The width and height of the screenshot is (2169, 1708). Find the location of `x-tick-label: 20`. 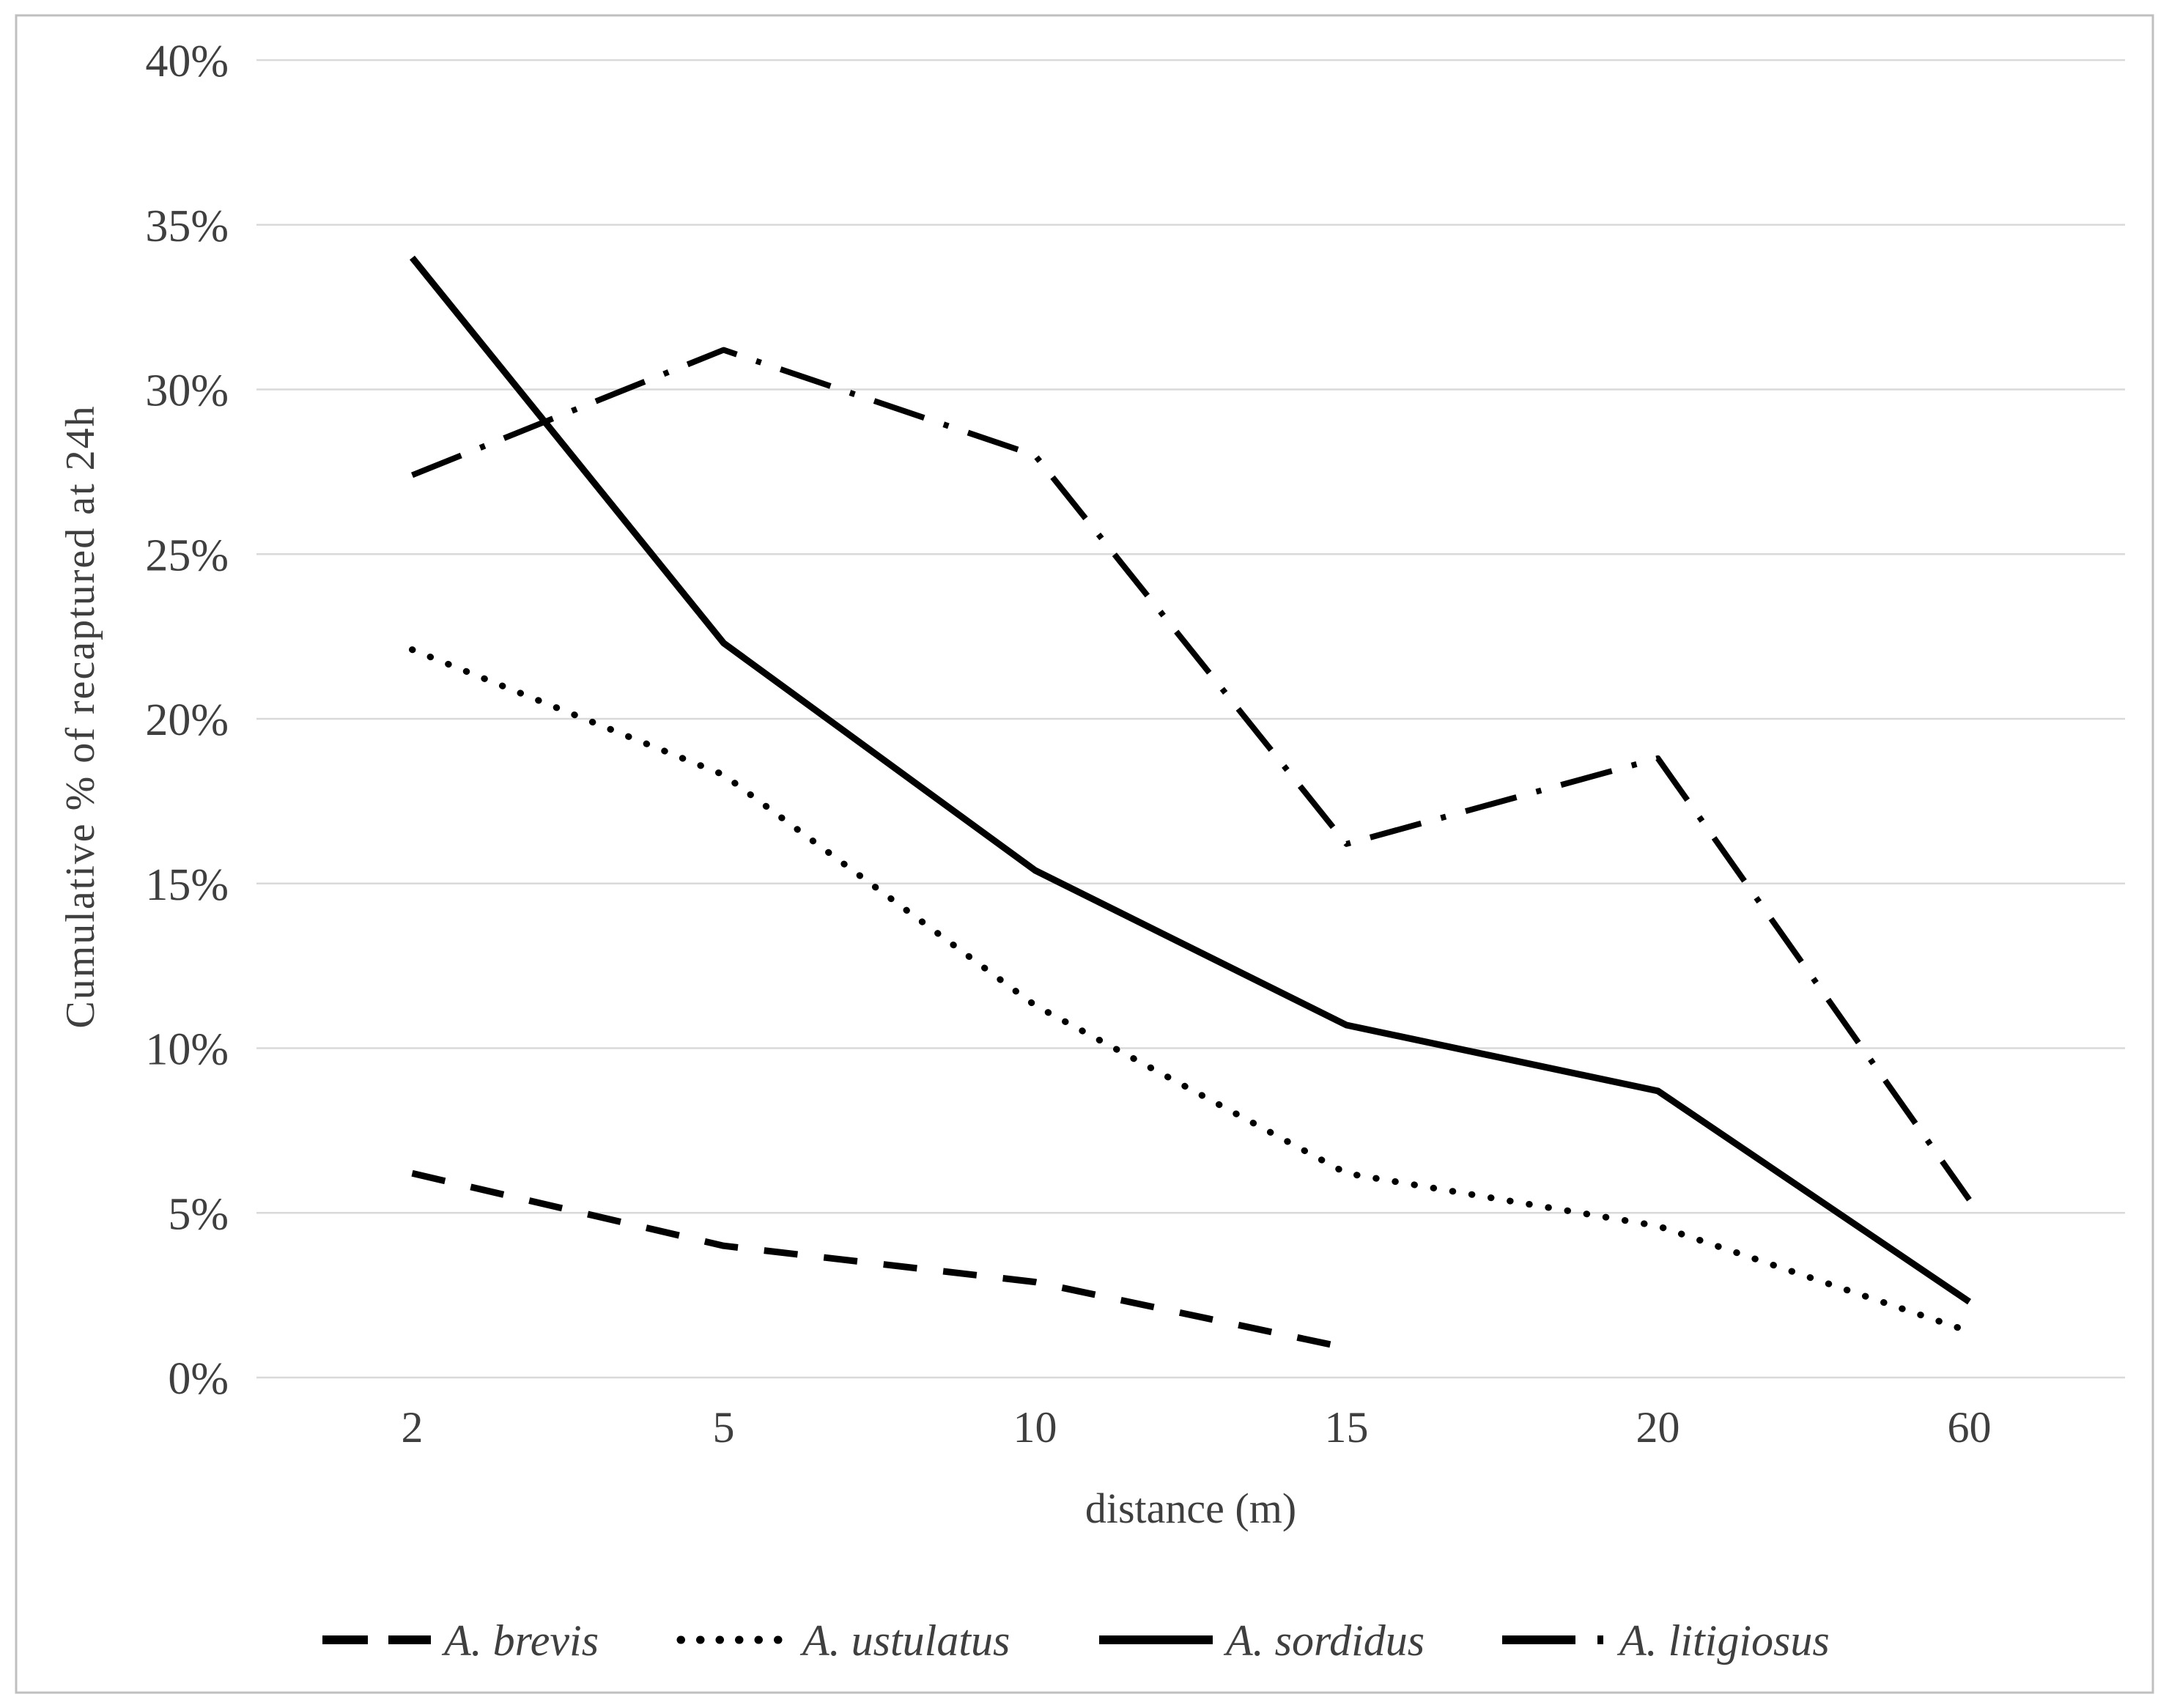

x-tick-label: 20 is located at coordinates (1658, 1427).